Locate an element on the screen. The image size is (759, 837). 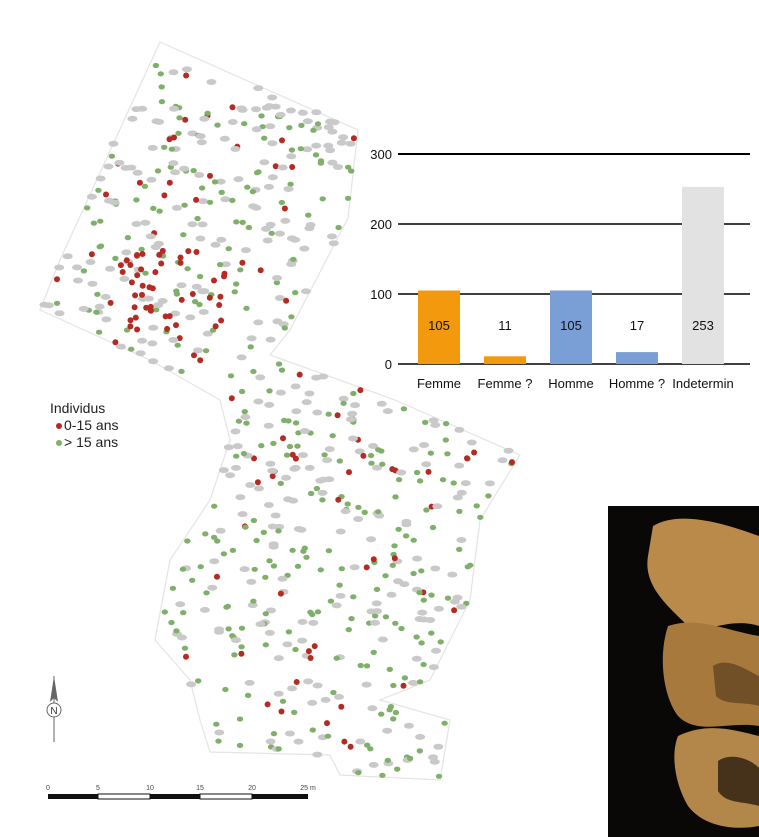
ytick-label-300: 300 is located at coordinates (381, 154).